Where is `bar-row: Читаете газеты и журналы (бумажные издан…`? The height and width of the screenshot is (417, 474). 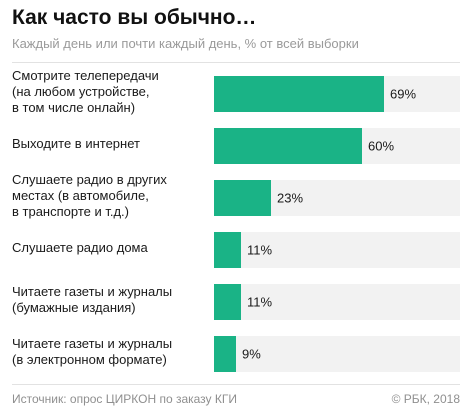 bar-row: Читаете газеты и журналы (бумажные издан… is located at coordinates (237, 300).